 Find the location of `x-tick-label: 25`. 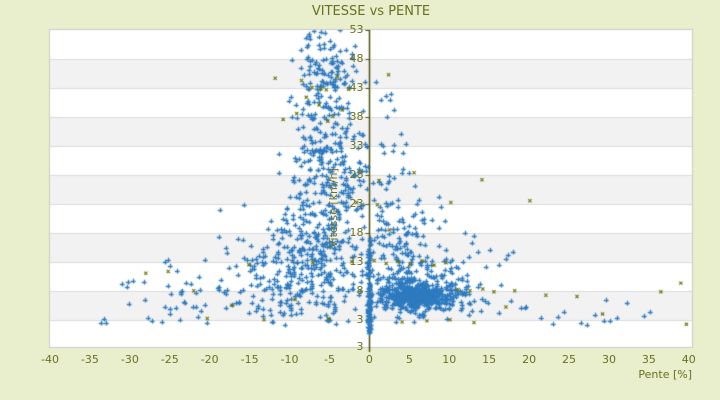

x-tick-label: 25 is located at coordinates (569, 359).